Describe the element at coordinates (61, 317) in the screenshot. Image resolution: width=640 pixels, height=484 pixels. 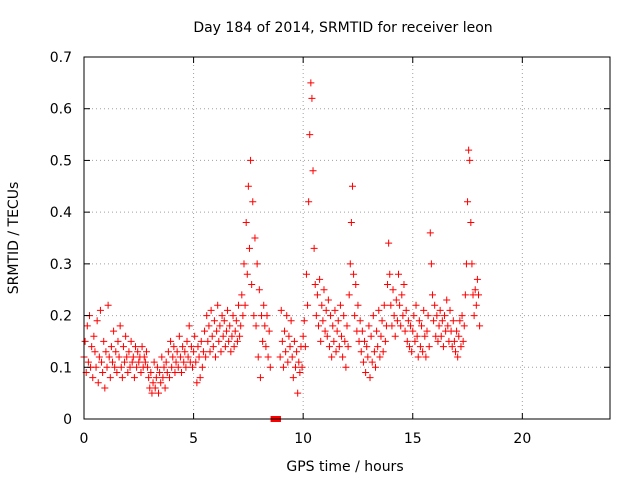
I see `y-tick-label: 0.2` at that location.